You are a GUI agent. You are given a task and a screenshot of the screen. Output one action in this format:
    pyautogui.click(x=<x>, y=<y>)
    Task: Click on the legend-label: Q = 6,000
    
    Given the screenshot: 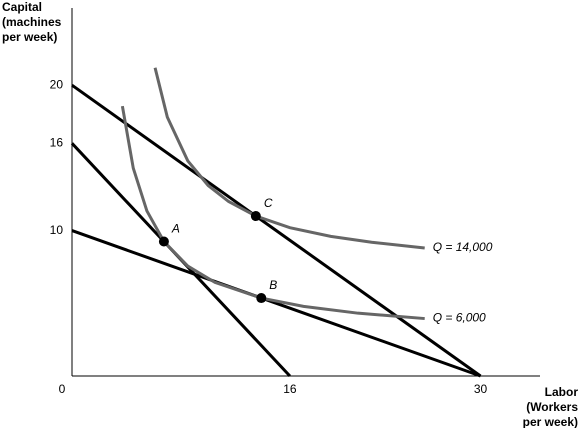 What is the action you would take?
    pyautogui.click(x=459, y=318)
    